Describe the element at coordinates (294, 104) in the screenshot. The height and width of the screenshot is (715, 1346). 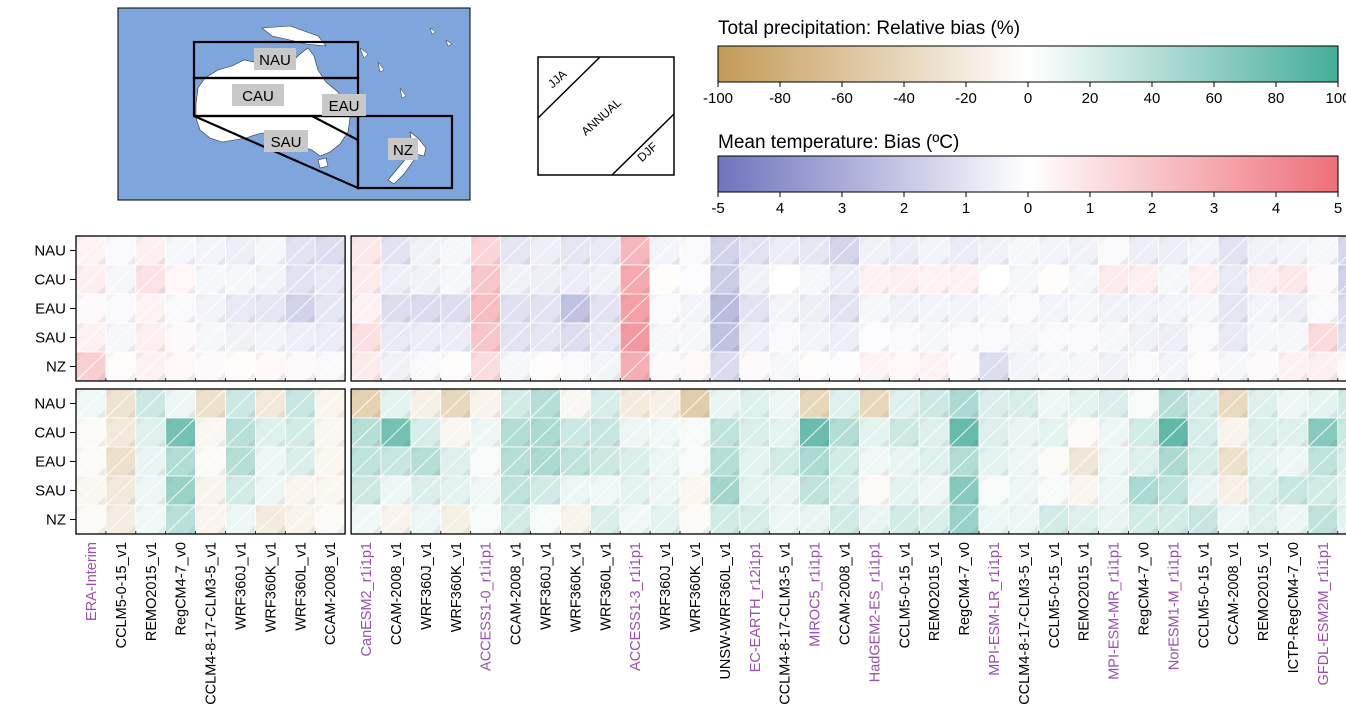
I see `region-map: NAU CAU EAU SAU NZ` at that location.